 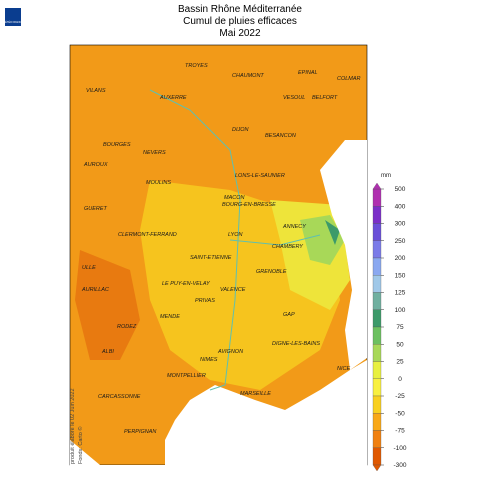 I want to click on city: CHAMBERY, so click(x=287, y=247).